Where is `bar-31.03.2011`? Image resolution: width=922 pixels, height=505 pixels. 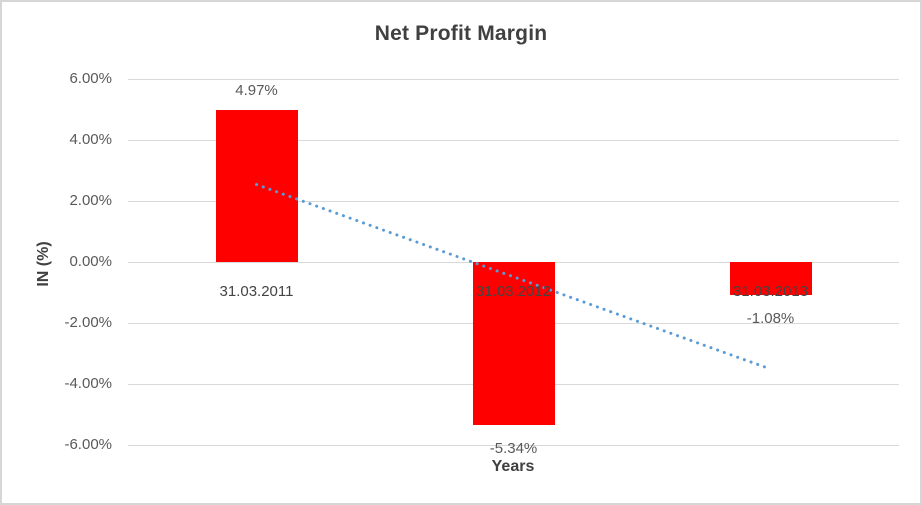 bar-31.03.2011 is located at coordinates (256, 186).